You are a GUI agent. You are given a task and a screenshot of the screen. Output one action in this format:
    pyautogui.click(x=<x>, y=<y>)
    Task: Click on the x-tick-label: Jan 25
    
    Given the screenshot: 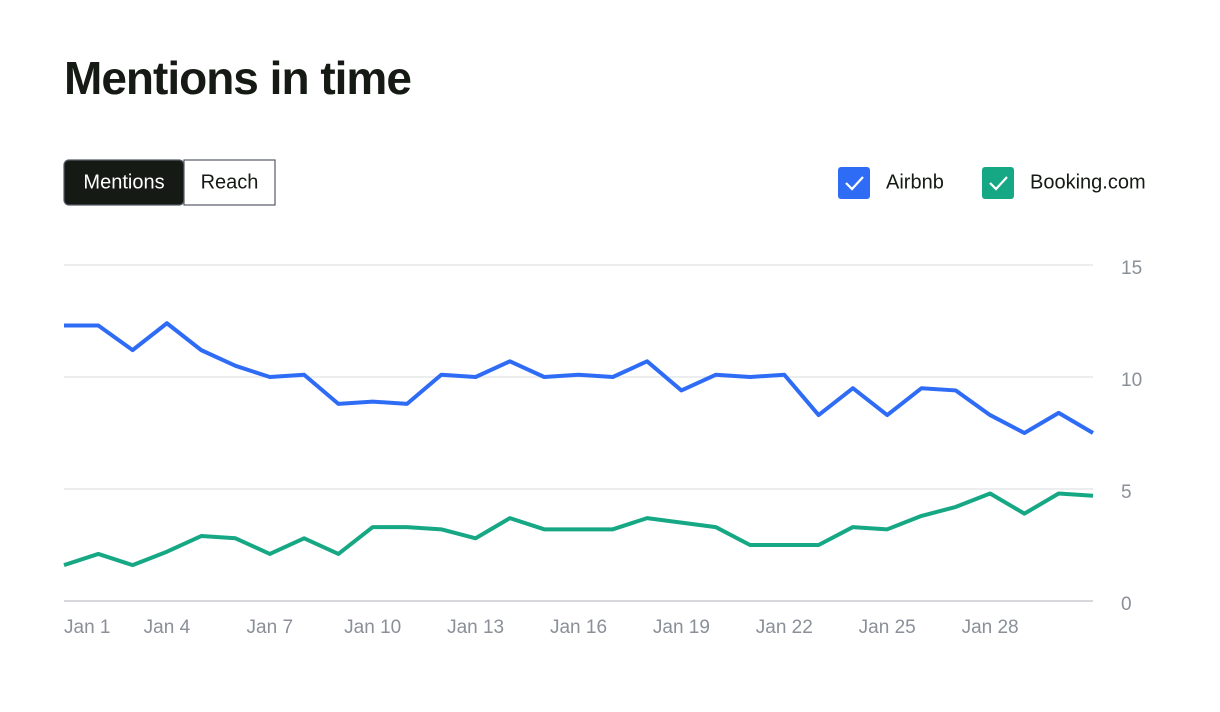 What is the action you would take?
    pyautogui.click(x=887, y=627)
    